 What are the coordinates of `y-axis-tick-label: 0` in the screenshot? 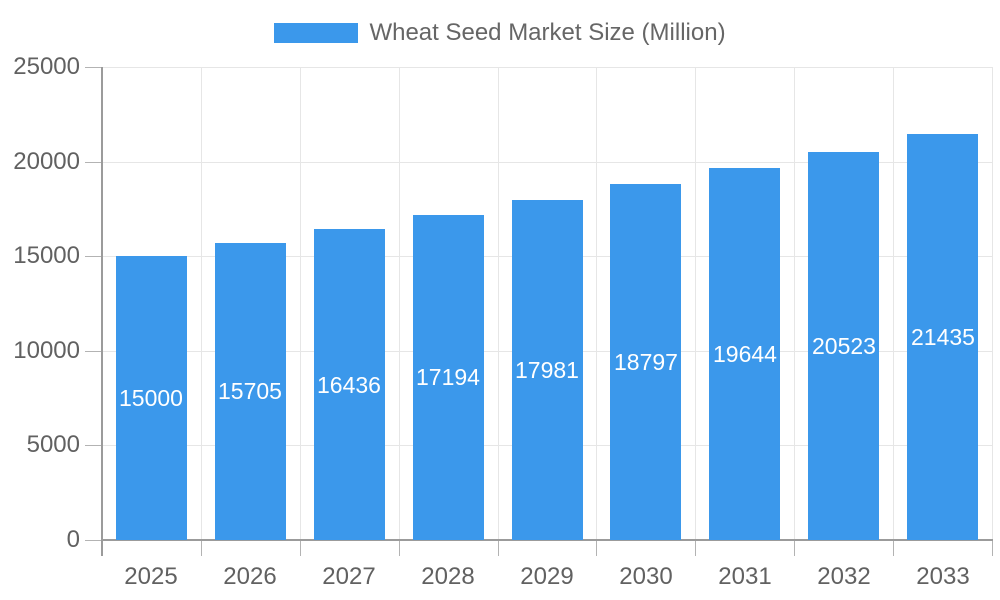 It's located at (73, 539).